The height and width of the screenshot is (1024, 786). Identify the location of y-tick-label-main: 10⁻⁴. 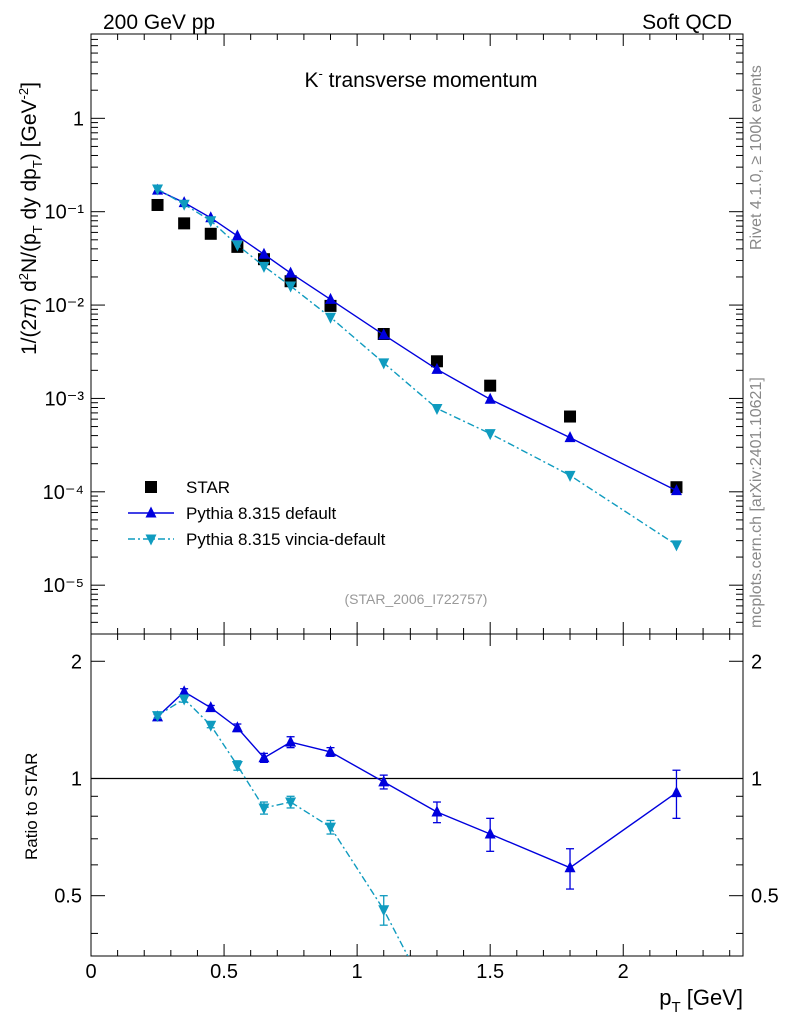
(63, 493).